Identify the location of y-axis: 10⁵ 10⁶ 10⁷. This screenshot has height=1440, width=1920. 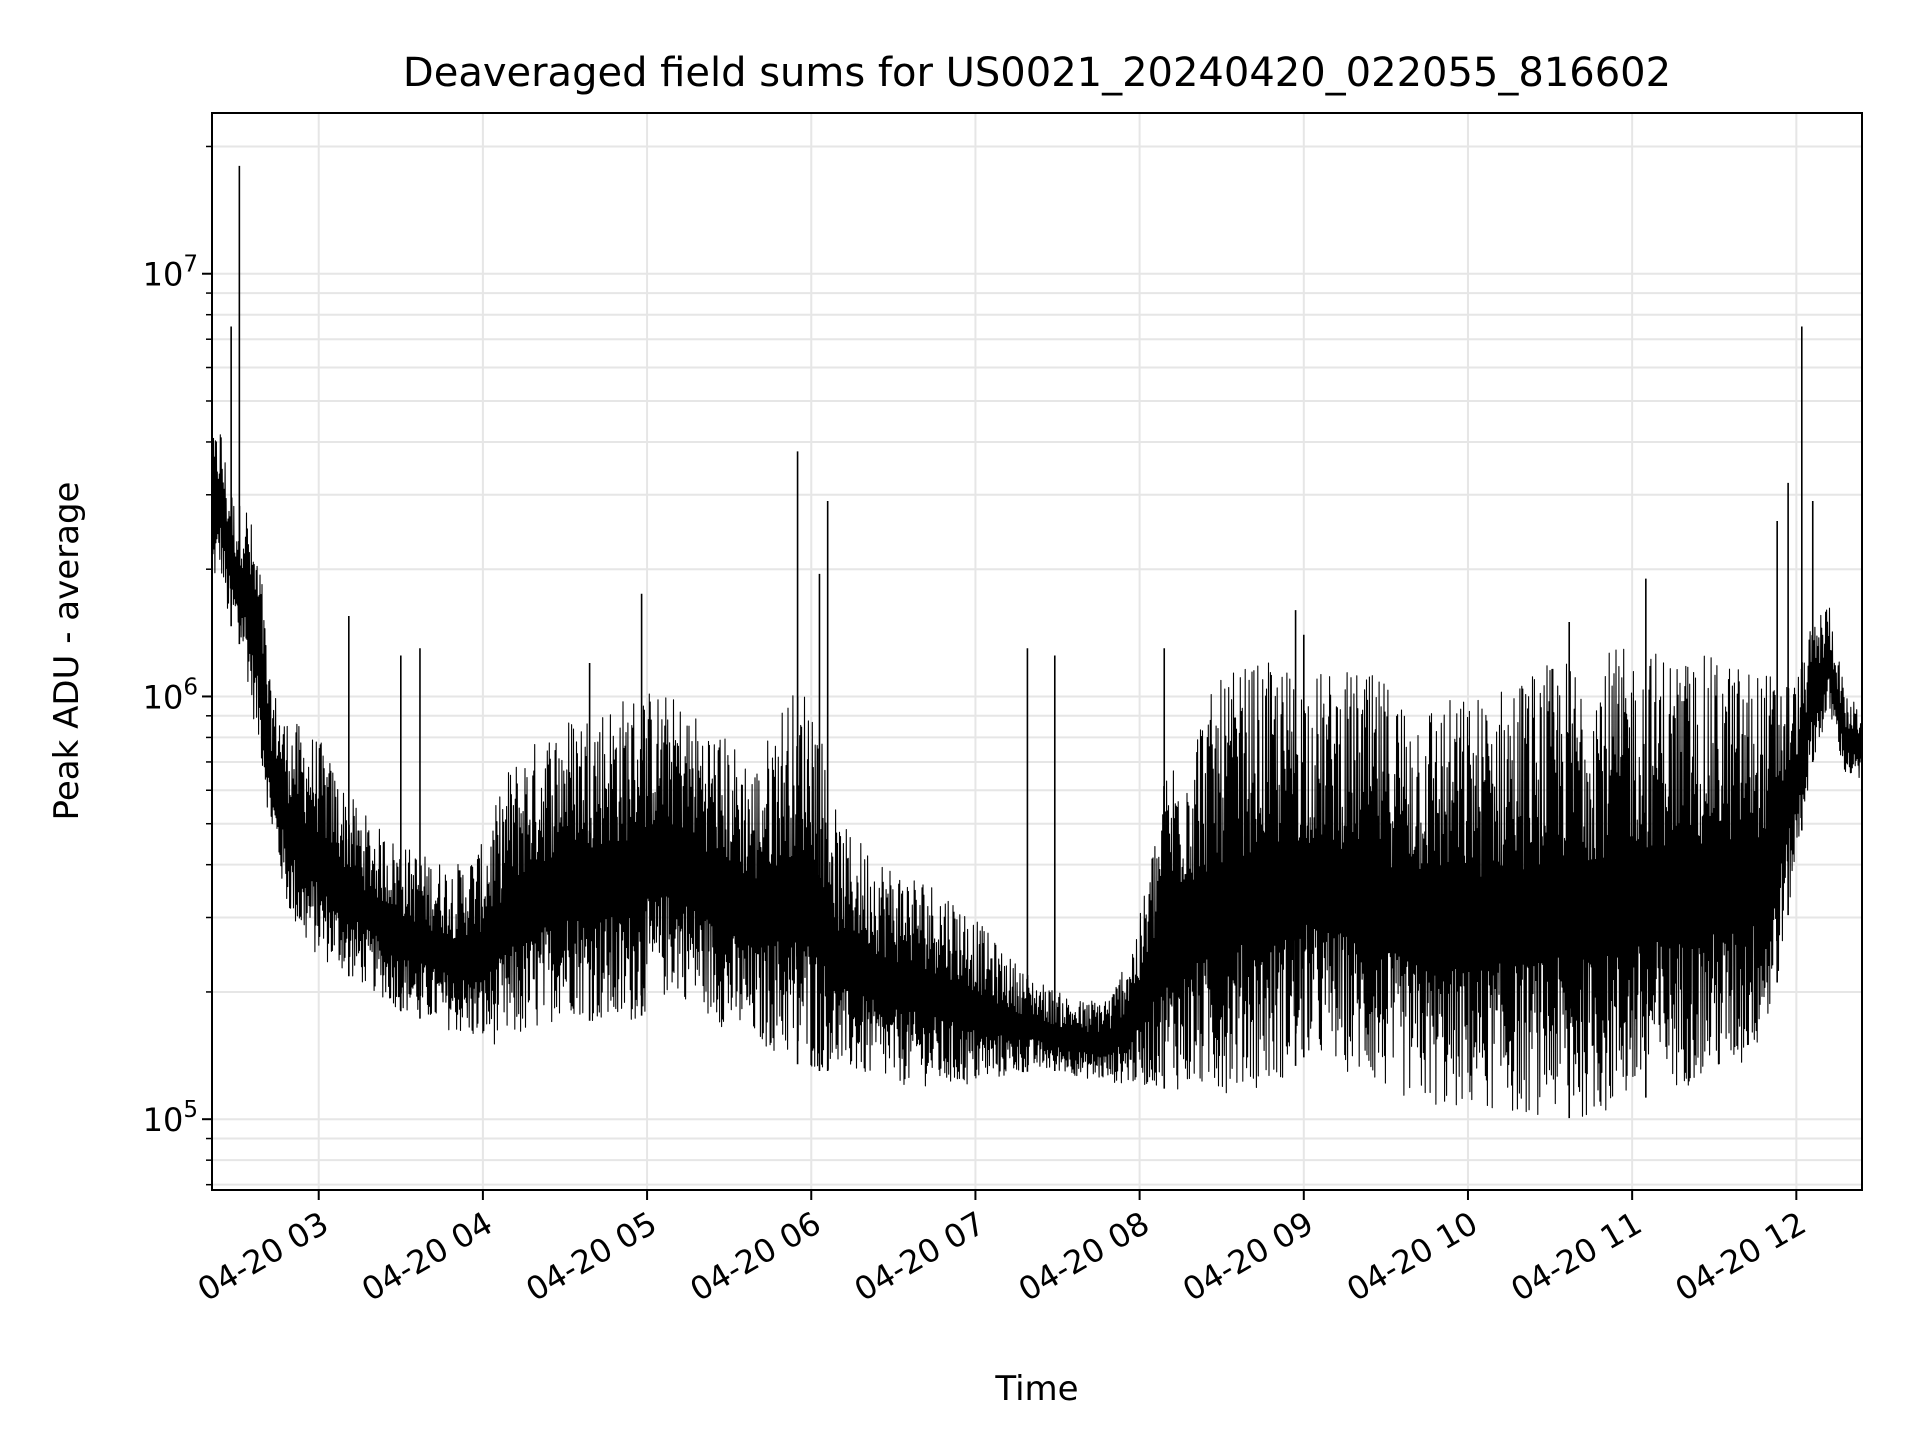
(177, 665).